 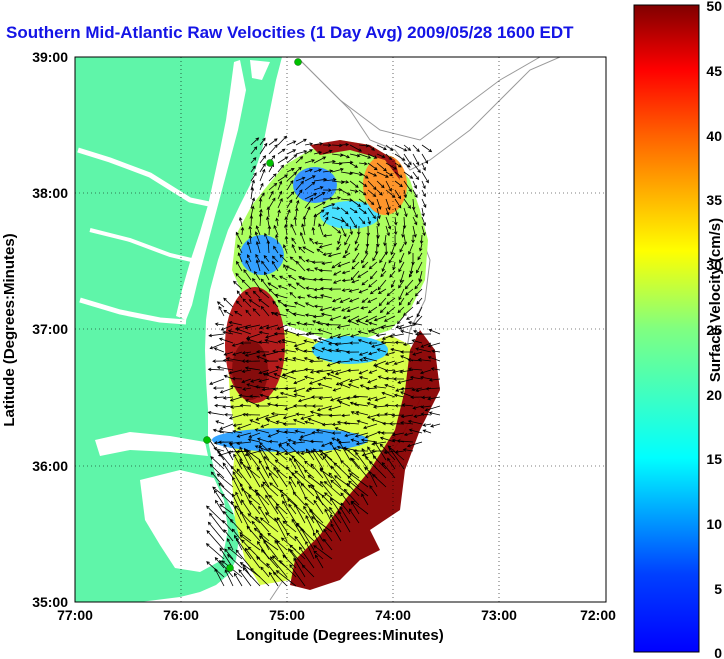 I want to click on y-tick-label: 37:00, so click(x=50, y=329).